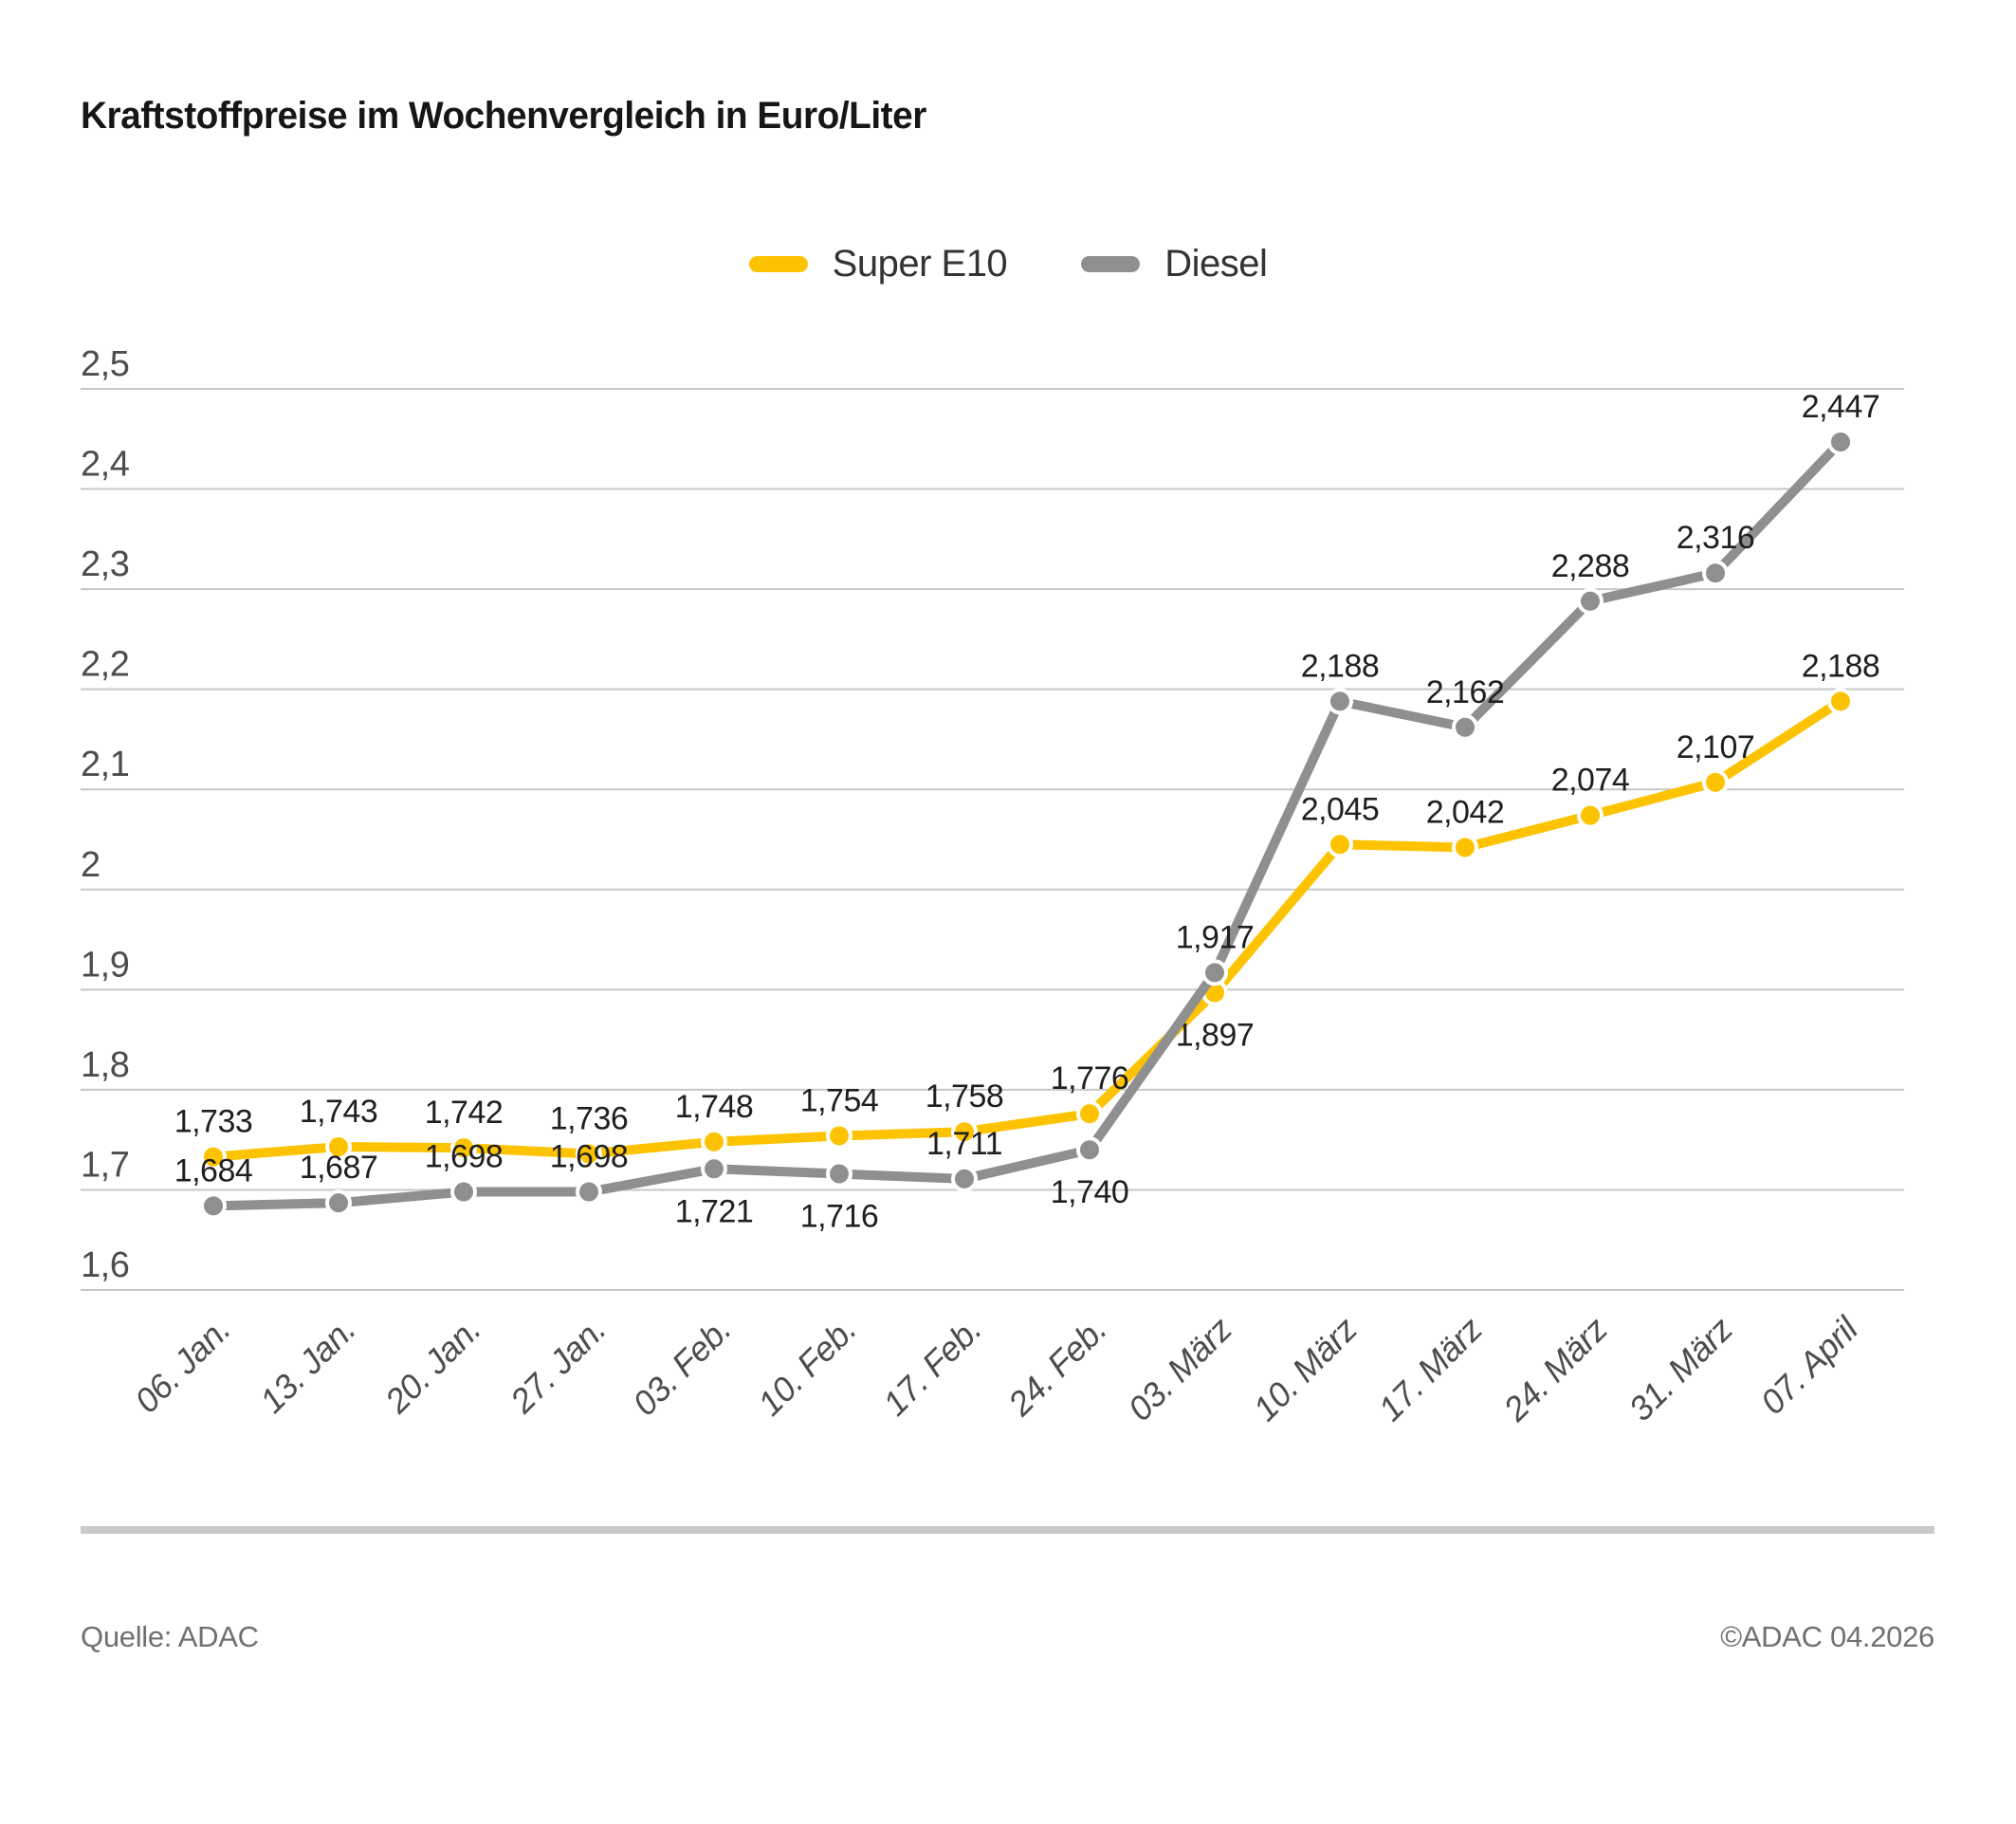  Describe the element at coordinates (307, 1365) in the screenshot. I see `x-tick-label: 13. Jan.` at that location.